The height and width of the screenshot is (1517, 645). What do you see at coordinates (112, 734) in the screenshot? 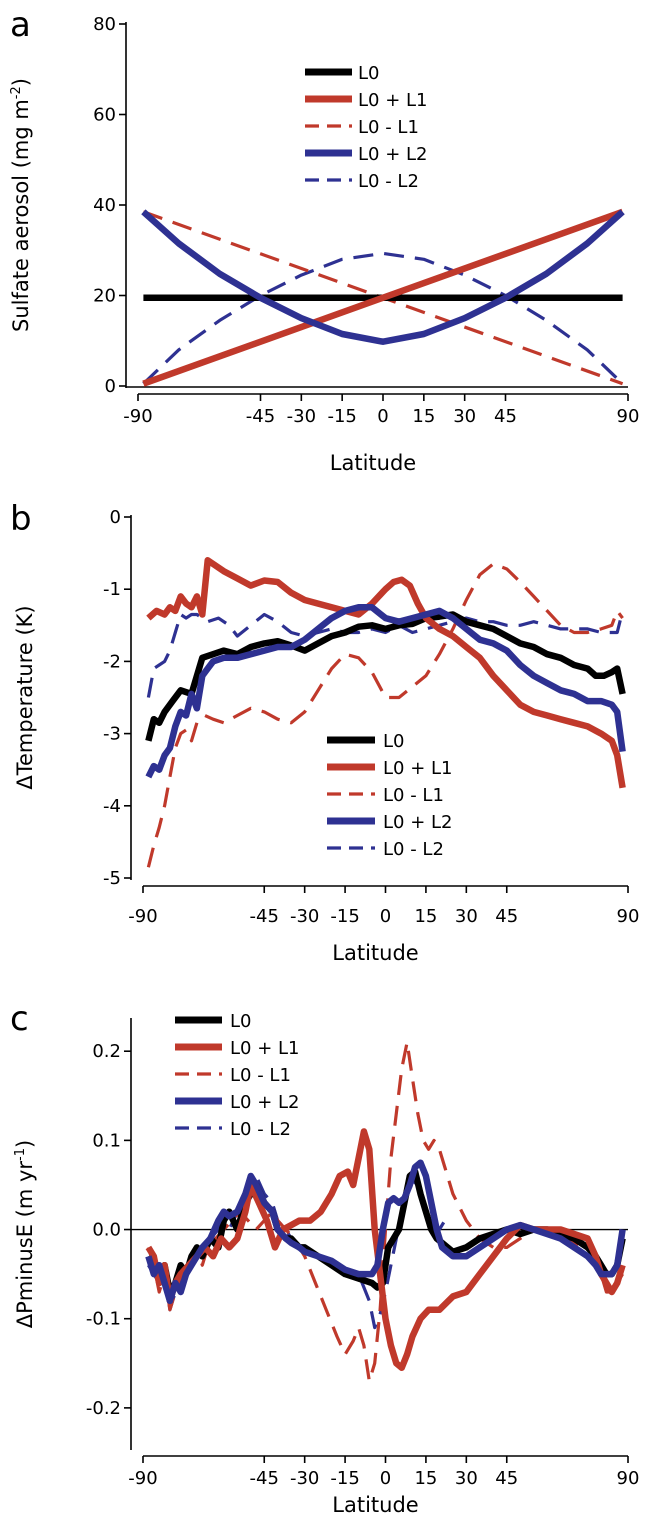
I see `y-tick-label: -3` at bounding box center [112, 734].